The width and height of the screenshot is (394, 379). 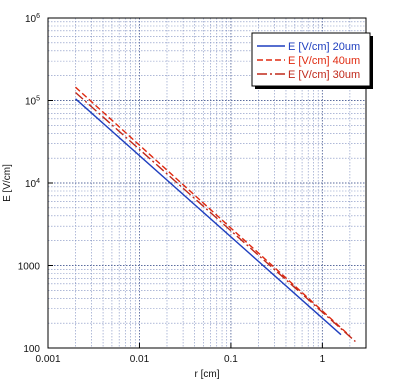 I want to click on y-tick-label: 1000, so click(x=29, y=267).